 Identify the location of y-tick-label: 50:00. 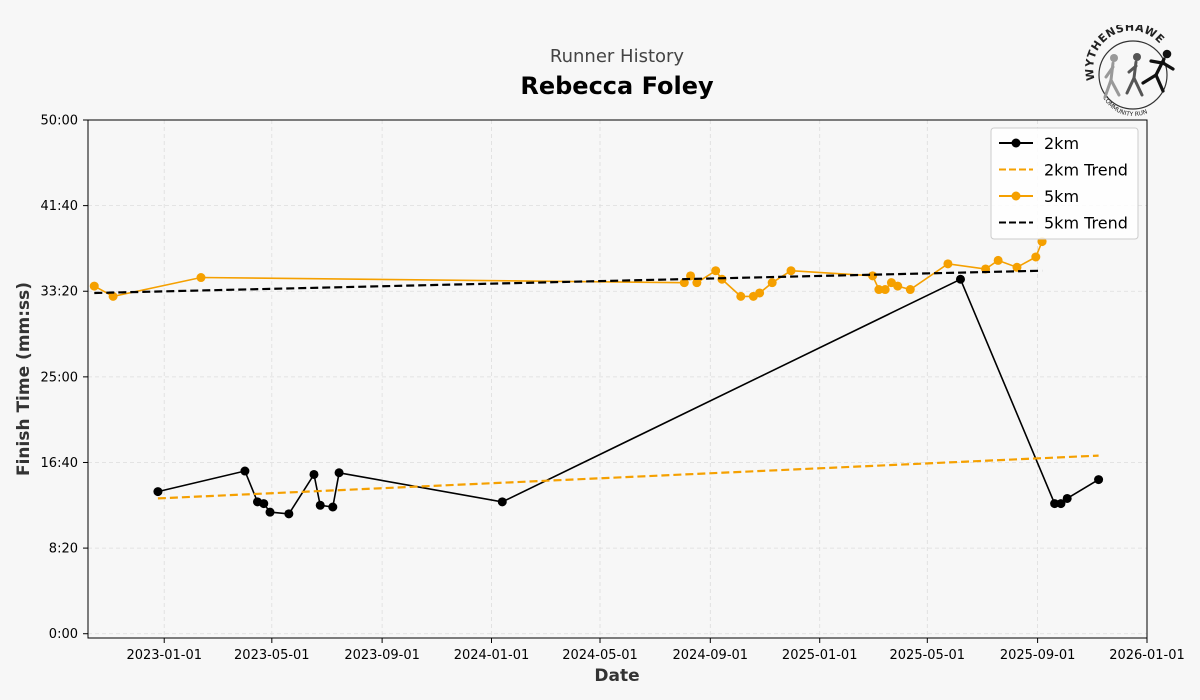
(59, 121).